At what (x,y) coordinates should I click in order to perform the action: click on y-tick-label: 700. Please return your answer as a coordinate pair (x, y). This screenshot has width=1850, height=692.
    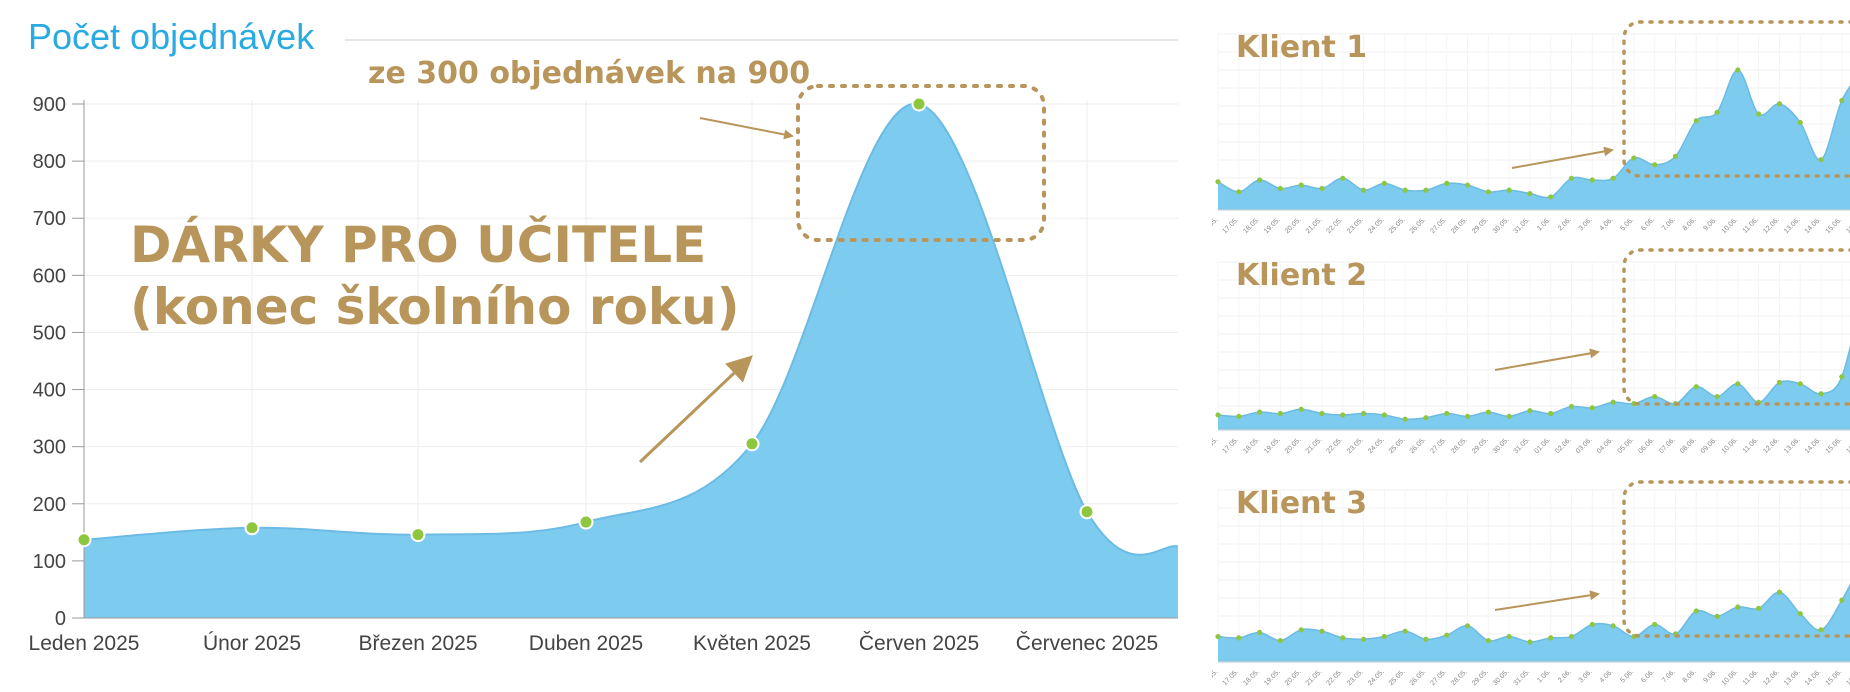
    Looking at the image, I should click on (49, 219).